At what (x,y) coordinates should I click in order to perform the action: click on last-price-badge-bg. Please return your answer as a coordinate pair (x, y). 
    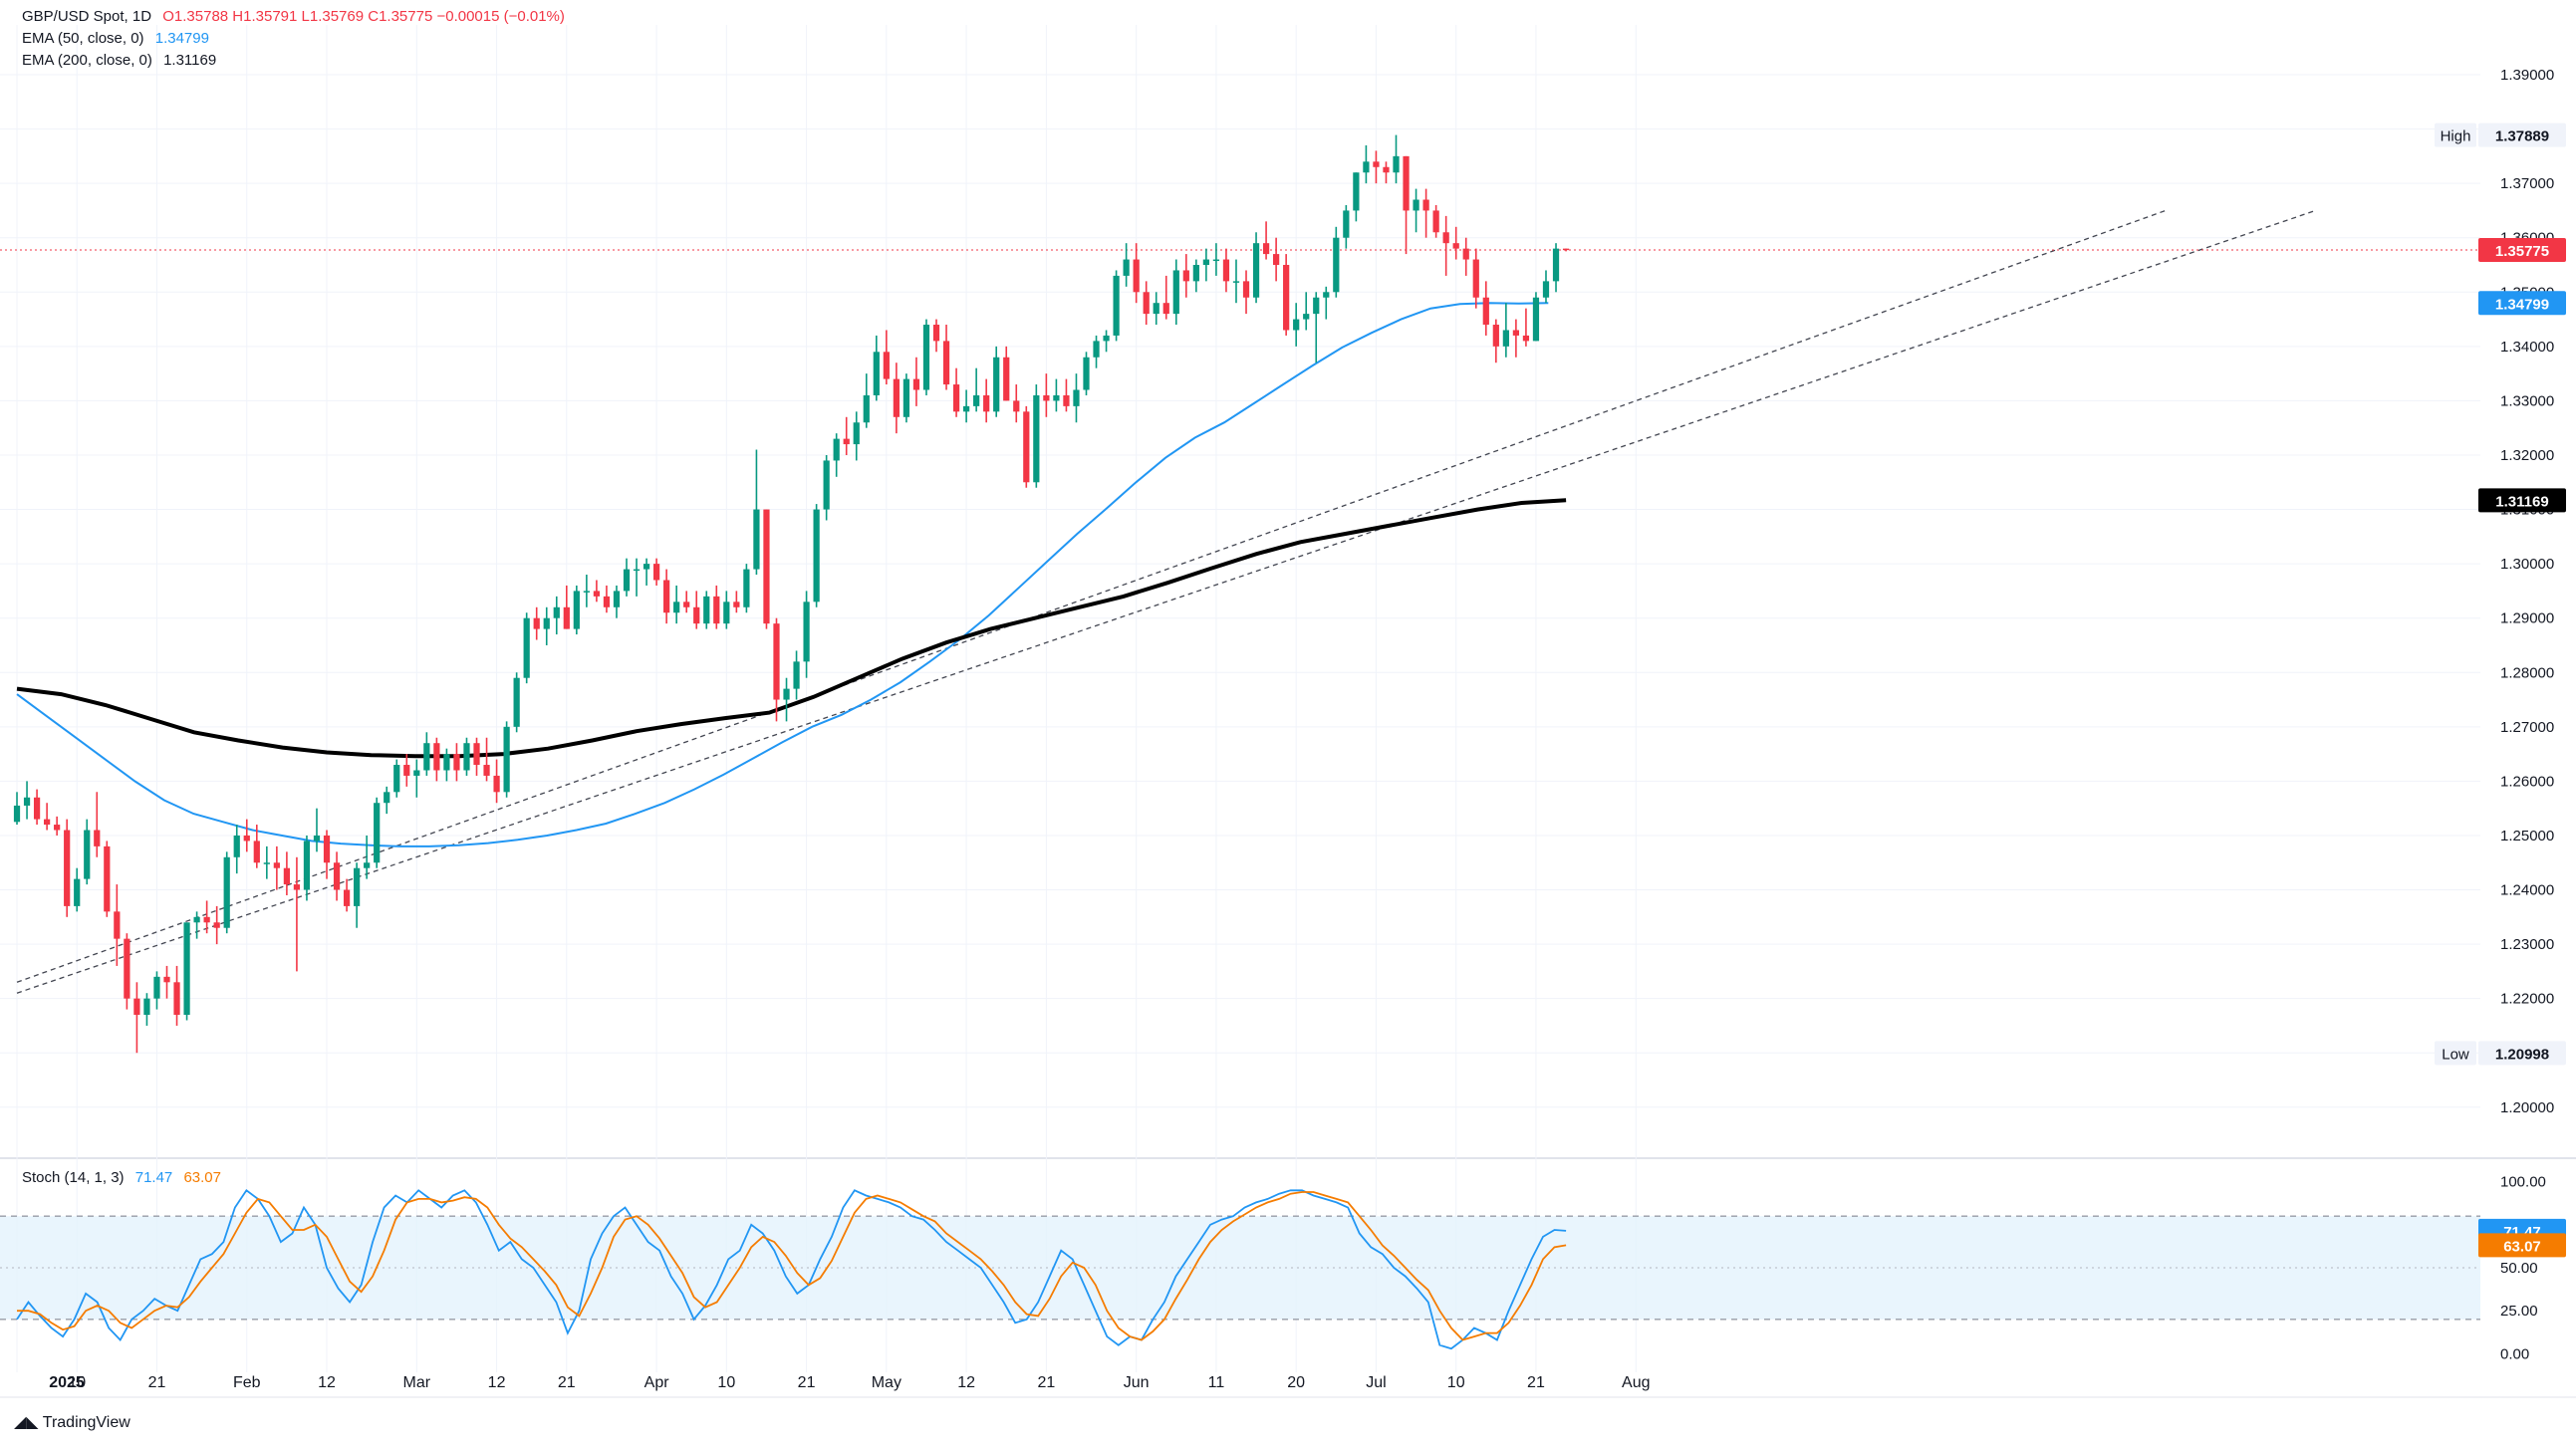
    Looking at the image, I should click on (2522, 249).